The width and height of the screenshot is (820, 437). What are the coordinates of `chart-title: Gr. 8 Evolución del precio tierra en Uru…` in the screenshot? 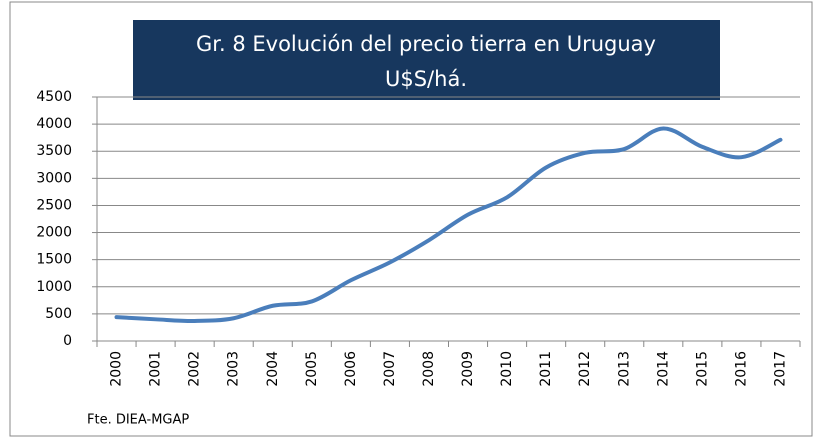 It's located at (426, 44).